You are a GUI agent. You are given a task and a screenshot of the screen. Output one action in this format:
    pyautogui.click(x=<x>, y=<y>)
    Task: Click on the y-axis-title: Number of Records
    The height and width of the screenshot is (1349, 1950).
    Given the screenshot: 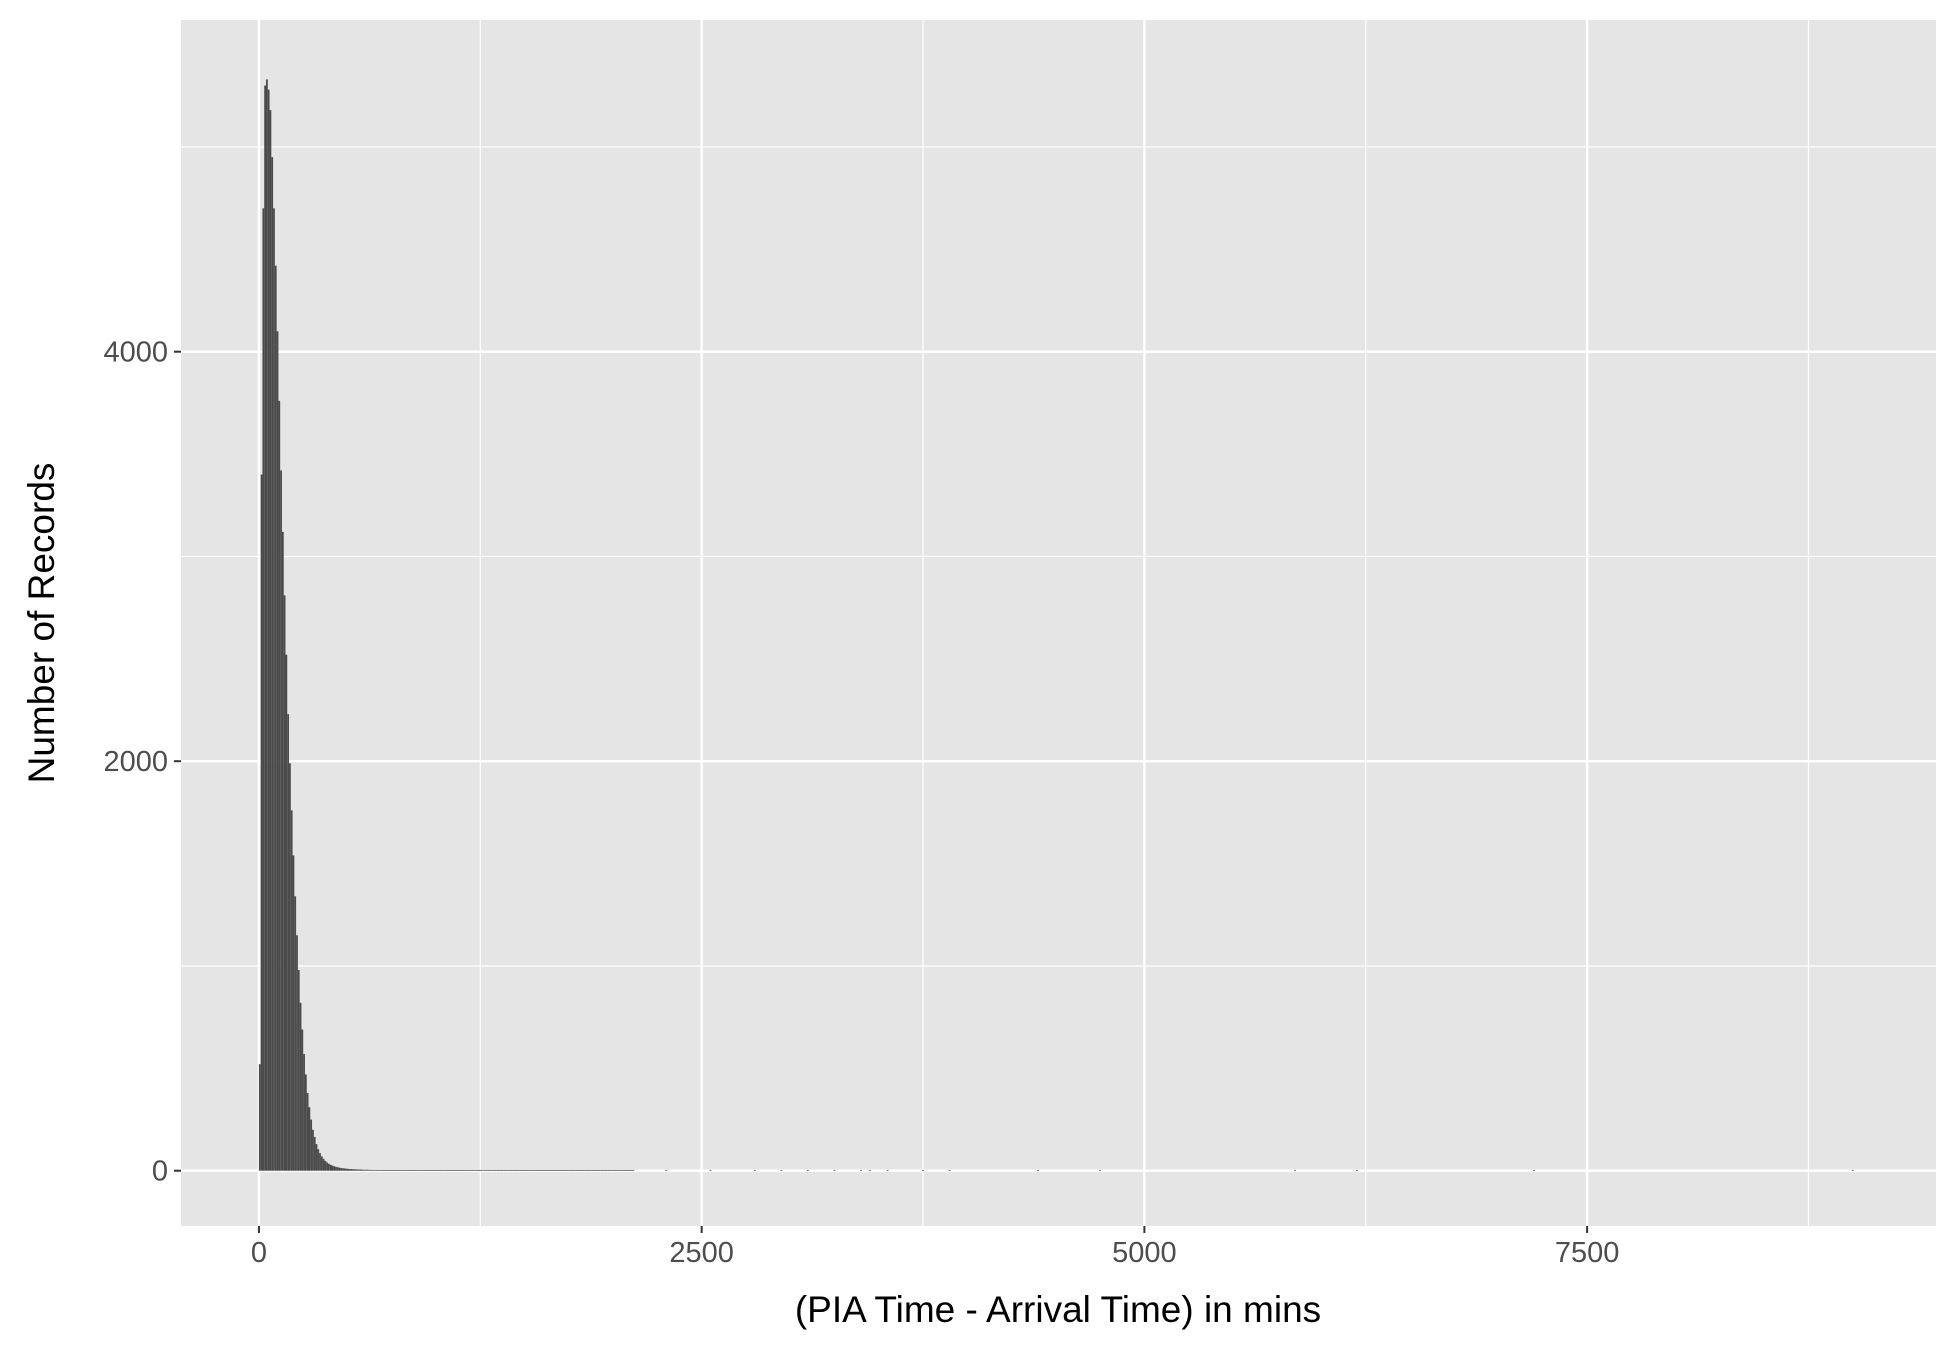 What is the action you would take?
    pyautogui.click(x=41, y=623)
    